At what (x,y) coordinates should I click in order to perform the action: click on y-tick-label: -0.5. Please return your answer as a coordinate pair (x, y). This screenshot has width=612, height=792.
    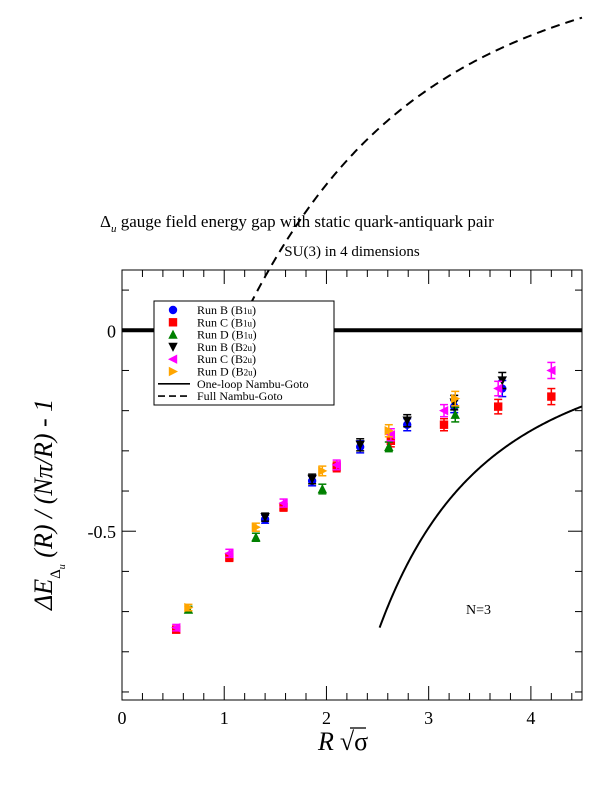
    Looking at the image, I should click on (102, 532).